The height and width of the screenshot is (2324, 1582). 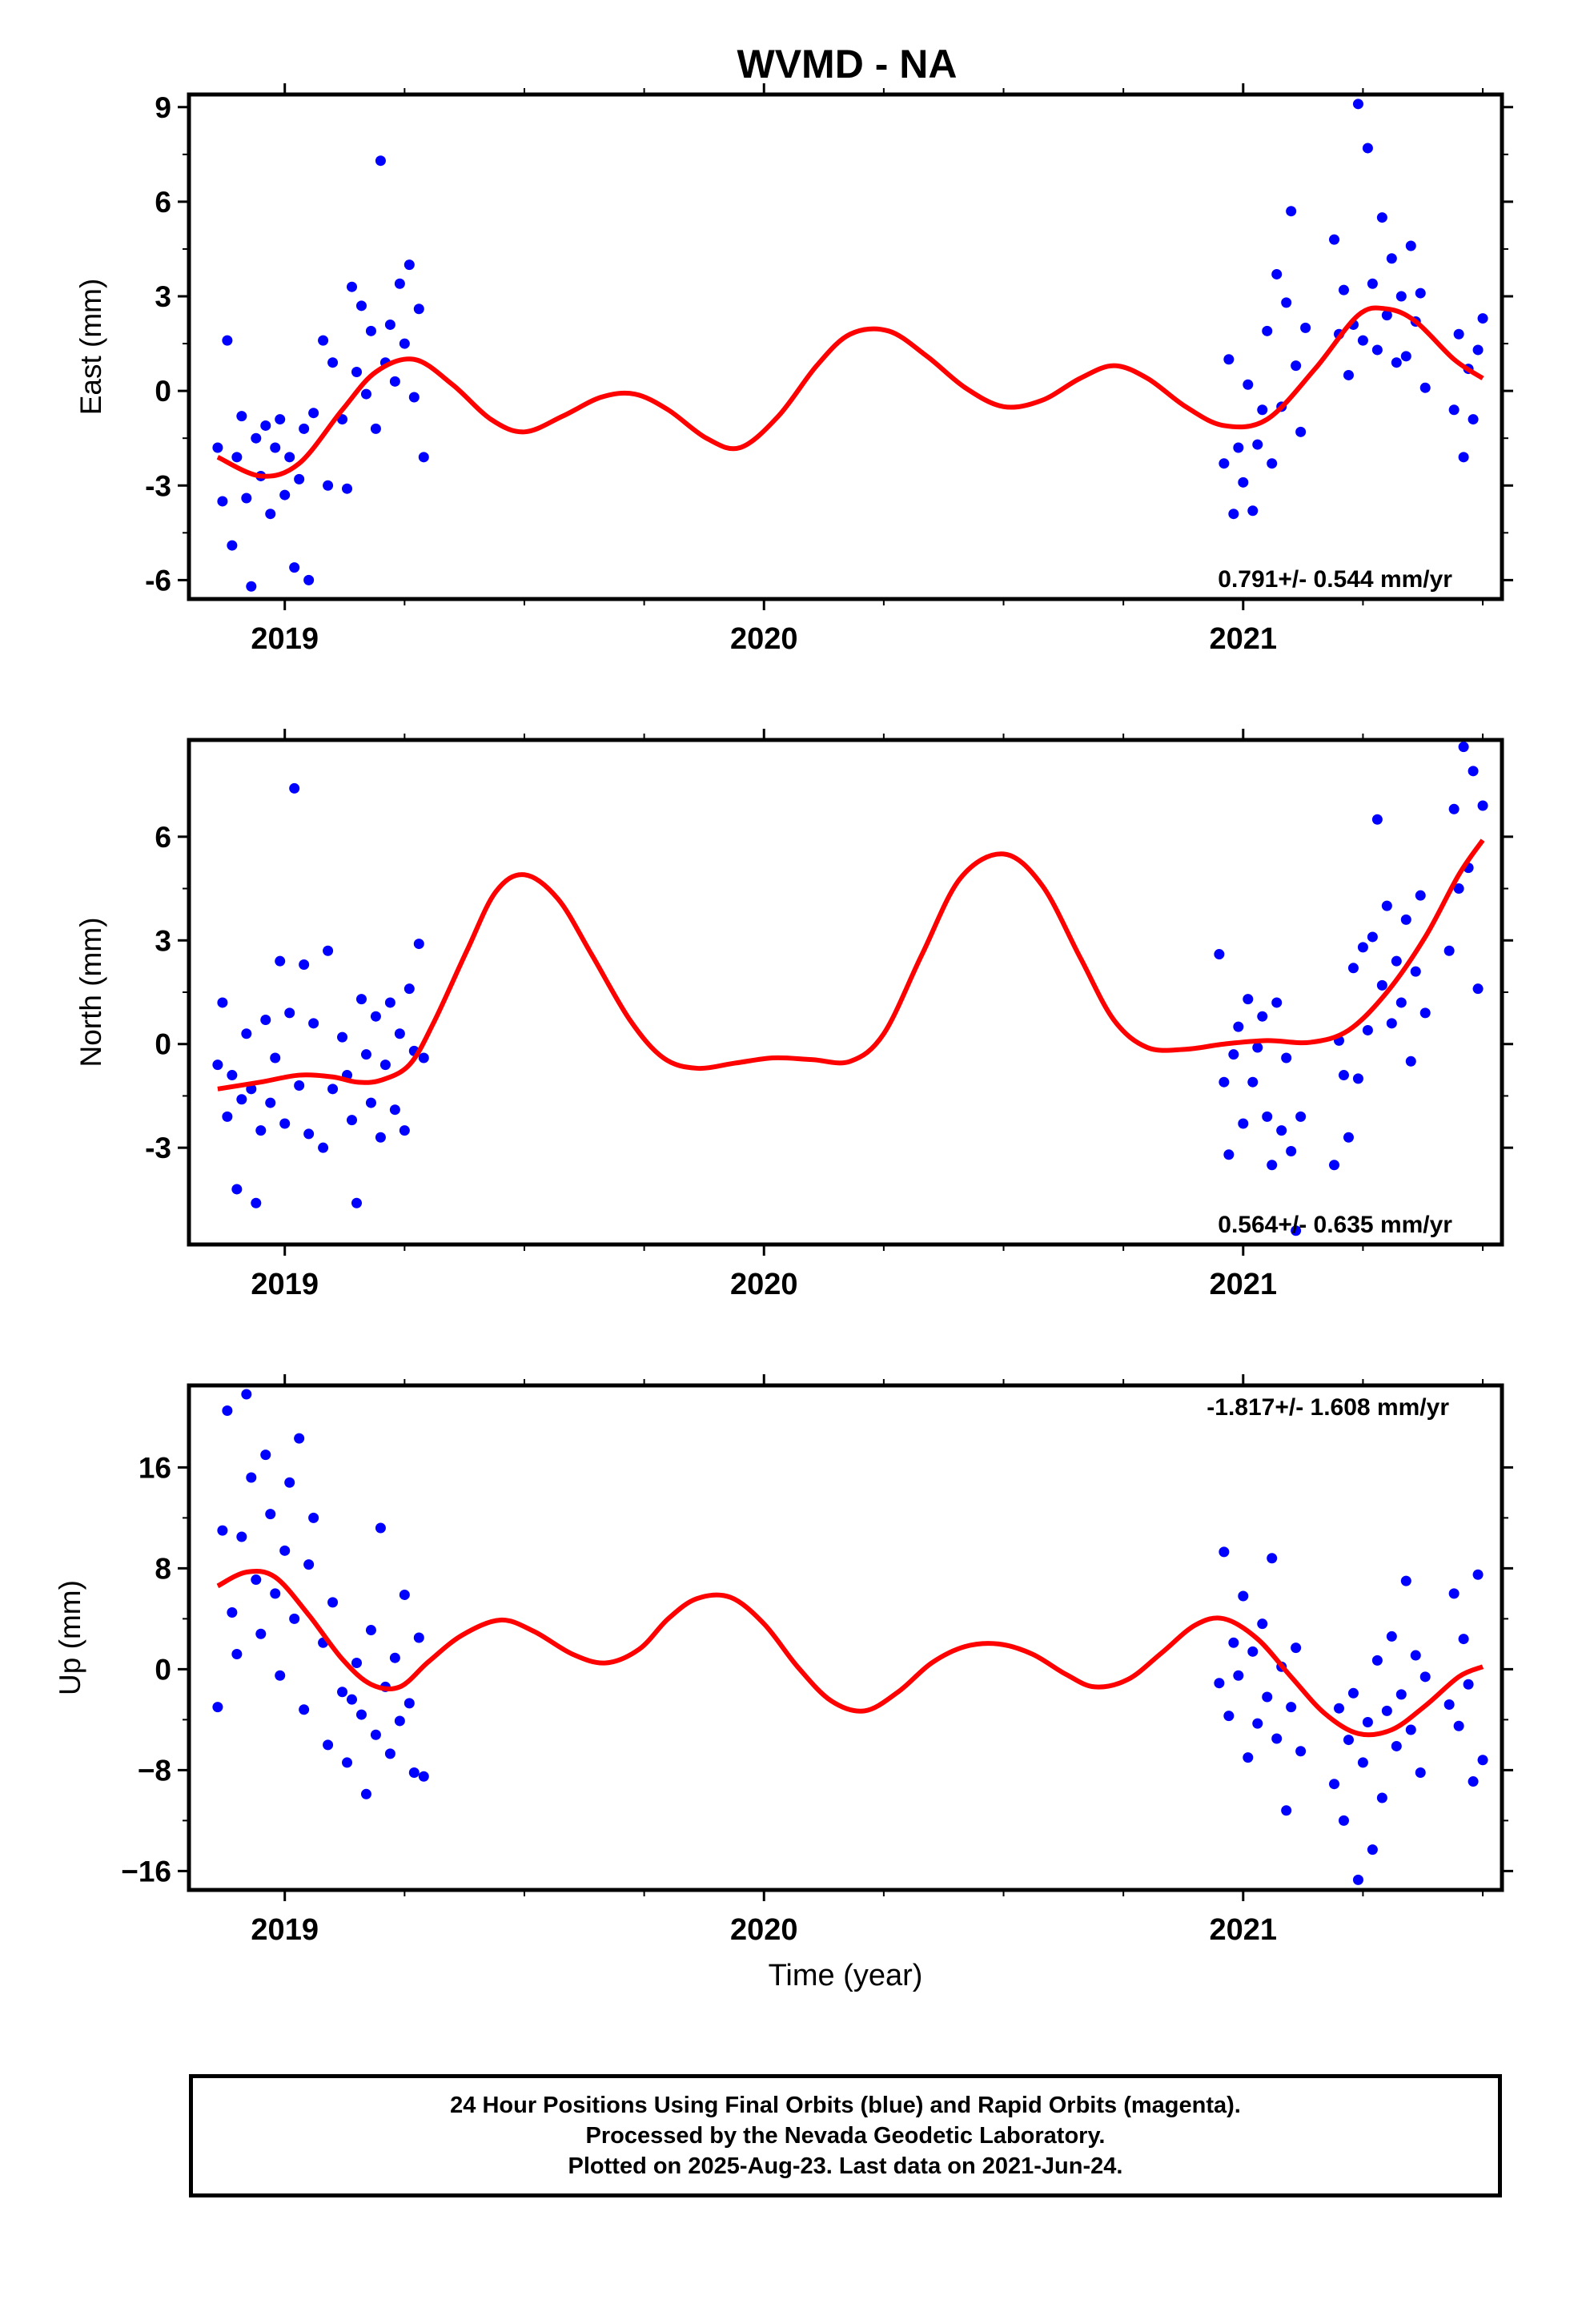 I want to click on y-tick-label: 3, so click(x=163, y=296).